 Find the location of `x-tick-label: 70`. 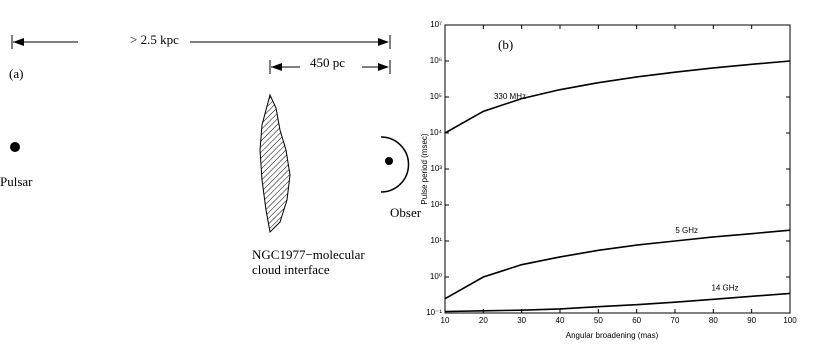

x-tick-label: 70 is located at coordinates (675, 320).